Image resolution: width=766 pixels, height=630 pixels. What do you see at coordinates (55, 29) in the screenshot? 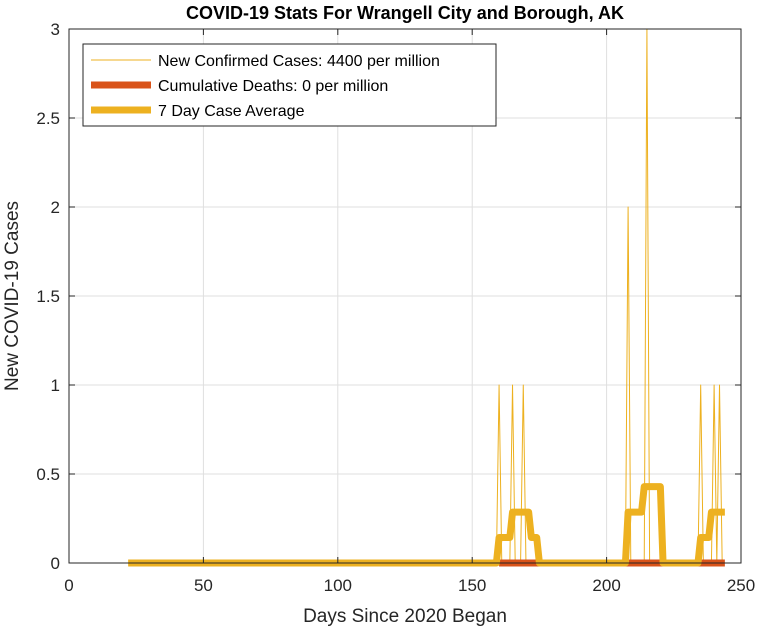
I see `y-tick-label: 3` at bounding box center [55, 29].